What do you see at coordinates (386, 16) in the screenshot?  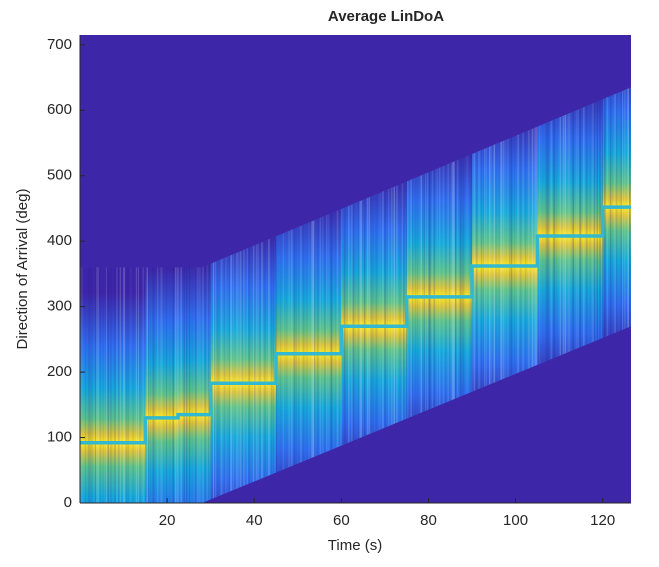 I see `chart-title: Average LinDoA` at bounding box center [386, 16].